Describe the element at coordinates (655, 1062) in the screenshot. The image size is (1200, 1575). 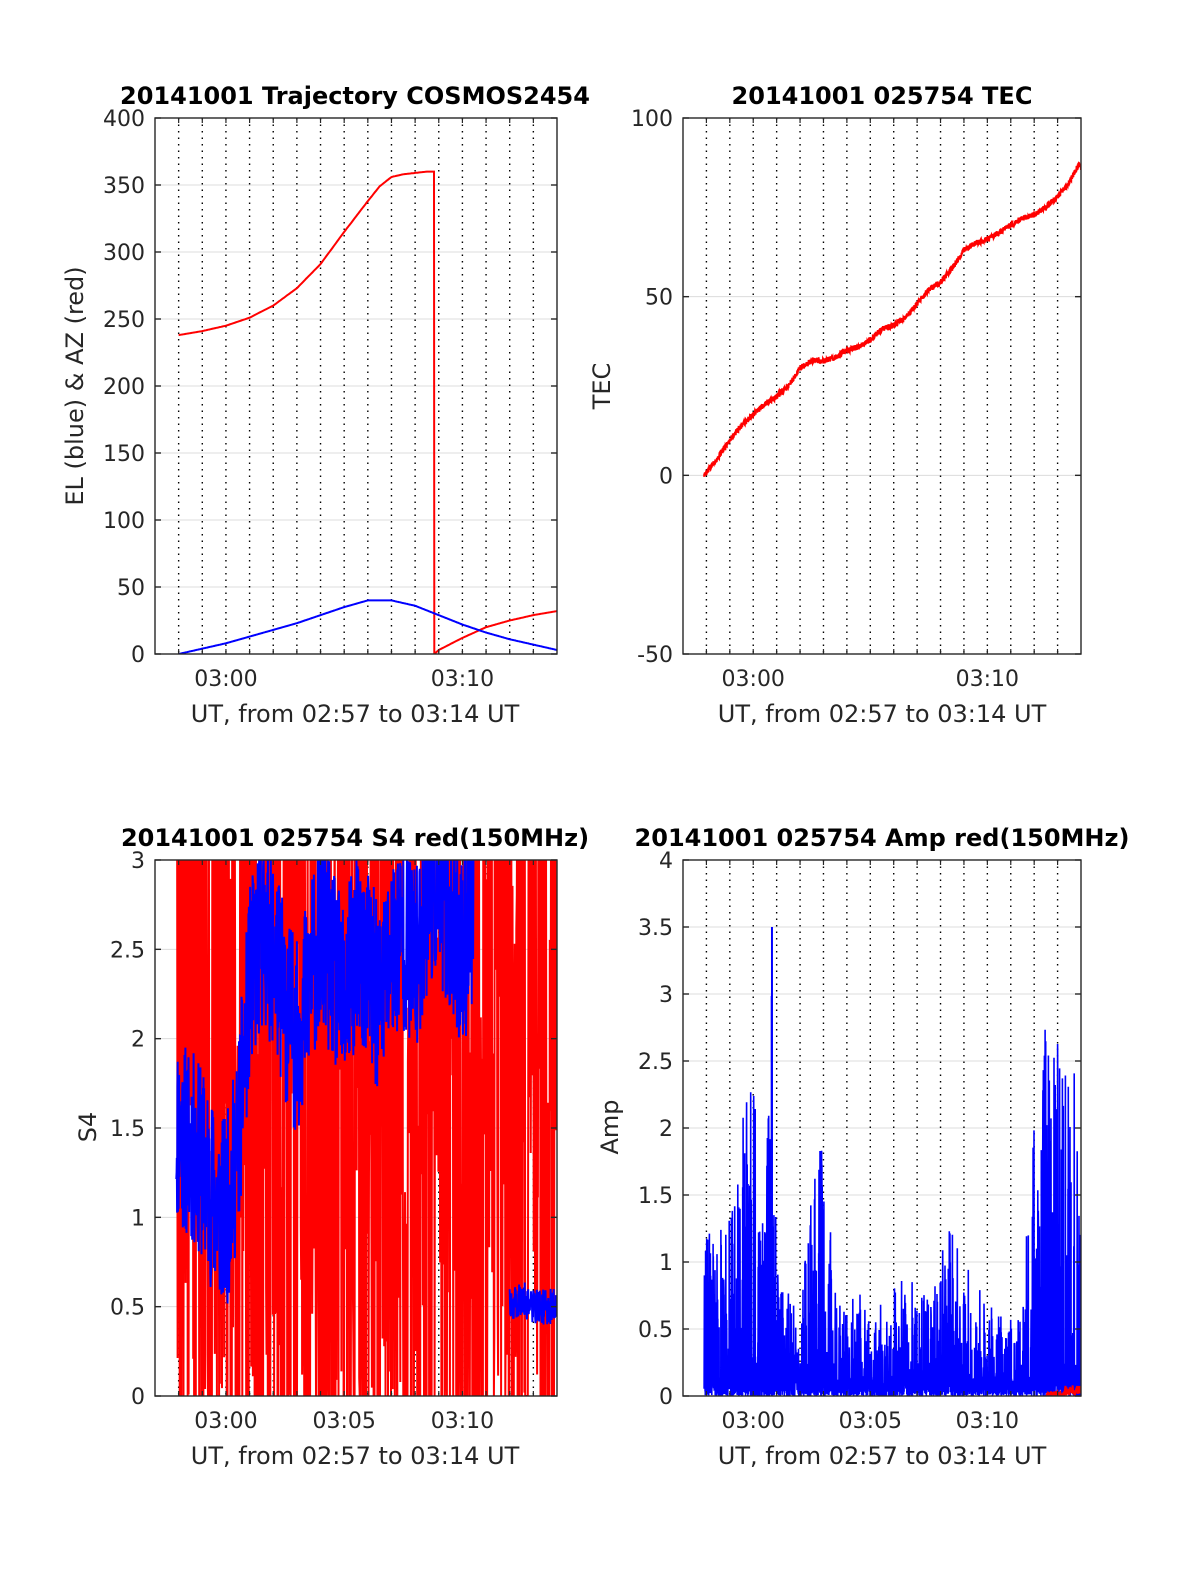
I see `amp-ytick-label-5: 2.5` at that location.